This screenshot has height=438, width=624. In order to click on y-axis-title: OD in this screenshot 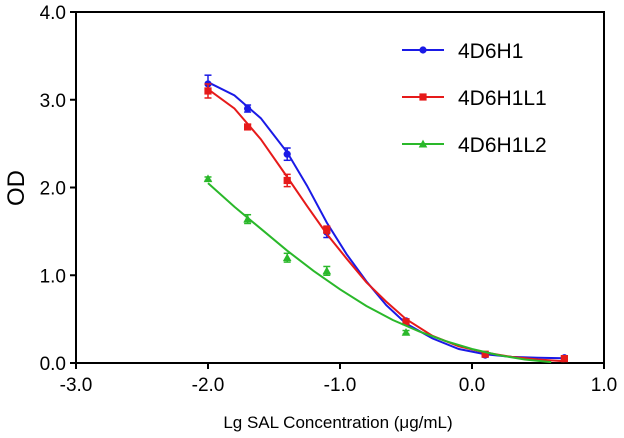, I will do `click(16, 188)`.